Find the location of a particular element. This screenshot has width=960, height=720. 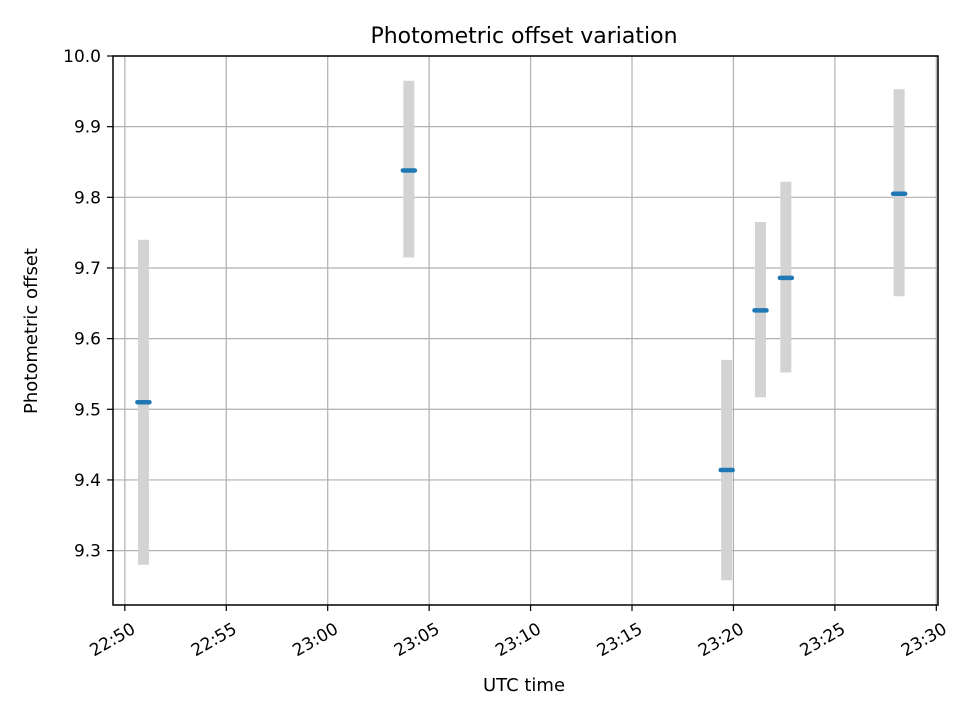

x-tick-label: 22:55 is located at coordinates (214, 640).